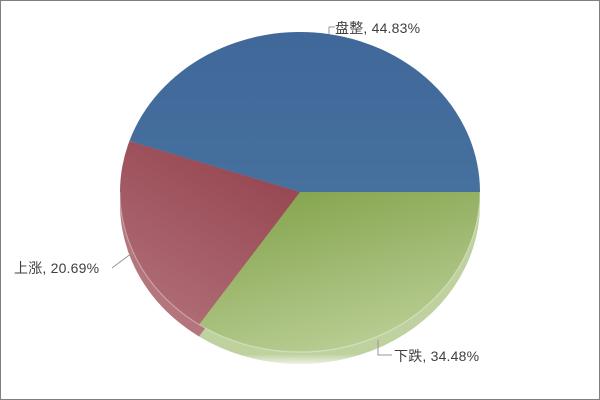 This screenshot has height=400, width=600. Describe the element at coordinates (378, 28) in the screenshot. I see `slice-label-panzheng: 盘整, 44.83%` at that location.